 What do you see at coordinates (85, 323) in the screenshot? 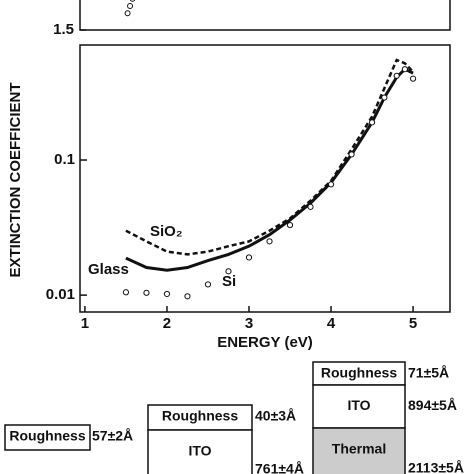
I see `x-tick-label: 1` at bounding box center [85, 323].